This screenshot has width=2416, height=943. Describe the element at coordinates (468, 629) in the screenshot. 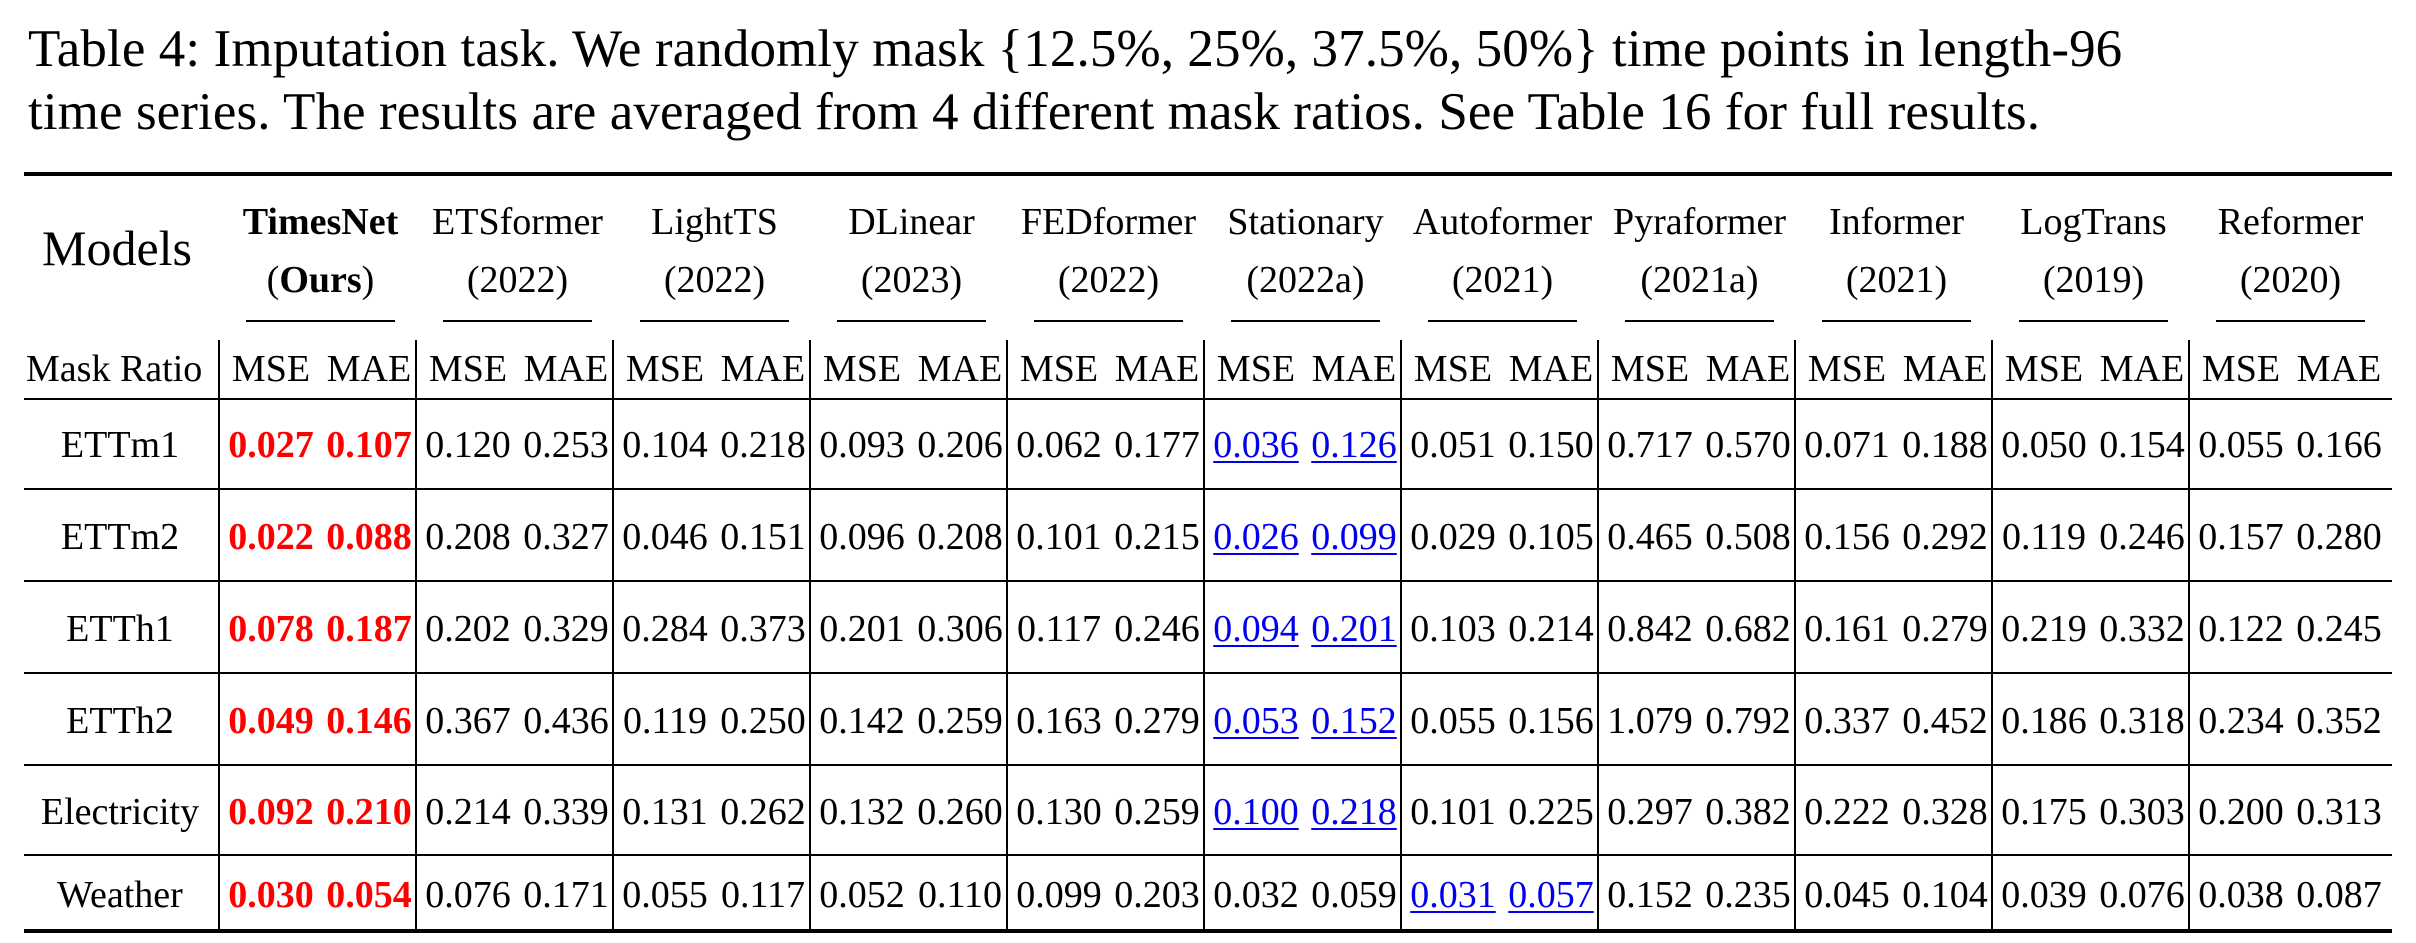

I see `table-cell: 0.202` at that location.